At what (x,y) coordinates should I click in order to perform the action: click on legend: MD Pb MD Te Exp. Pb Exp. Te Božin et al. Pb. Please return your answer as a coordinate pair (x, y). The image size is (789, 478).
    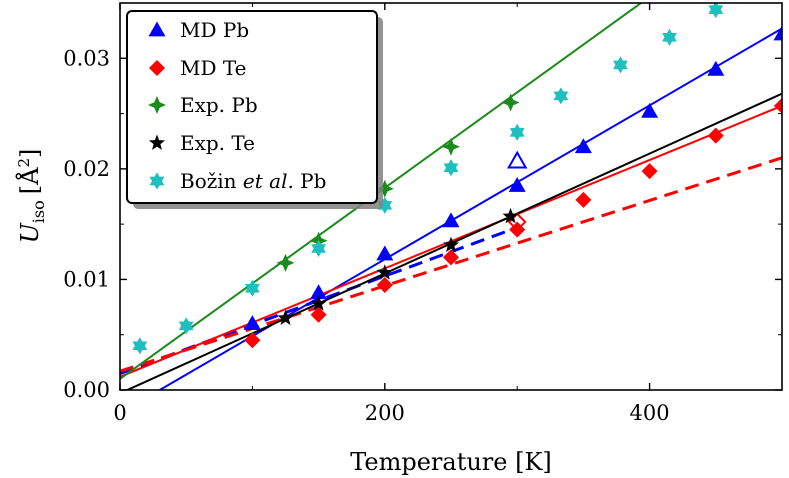
    Looking at the image, I should click on (254, 109).